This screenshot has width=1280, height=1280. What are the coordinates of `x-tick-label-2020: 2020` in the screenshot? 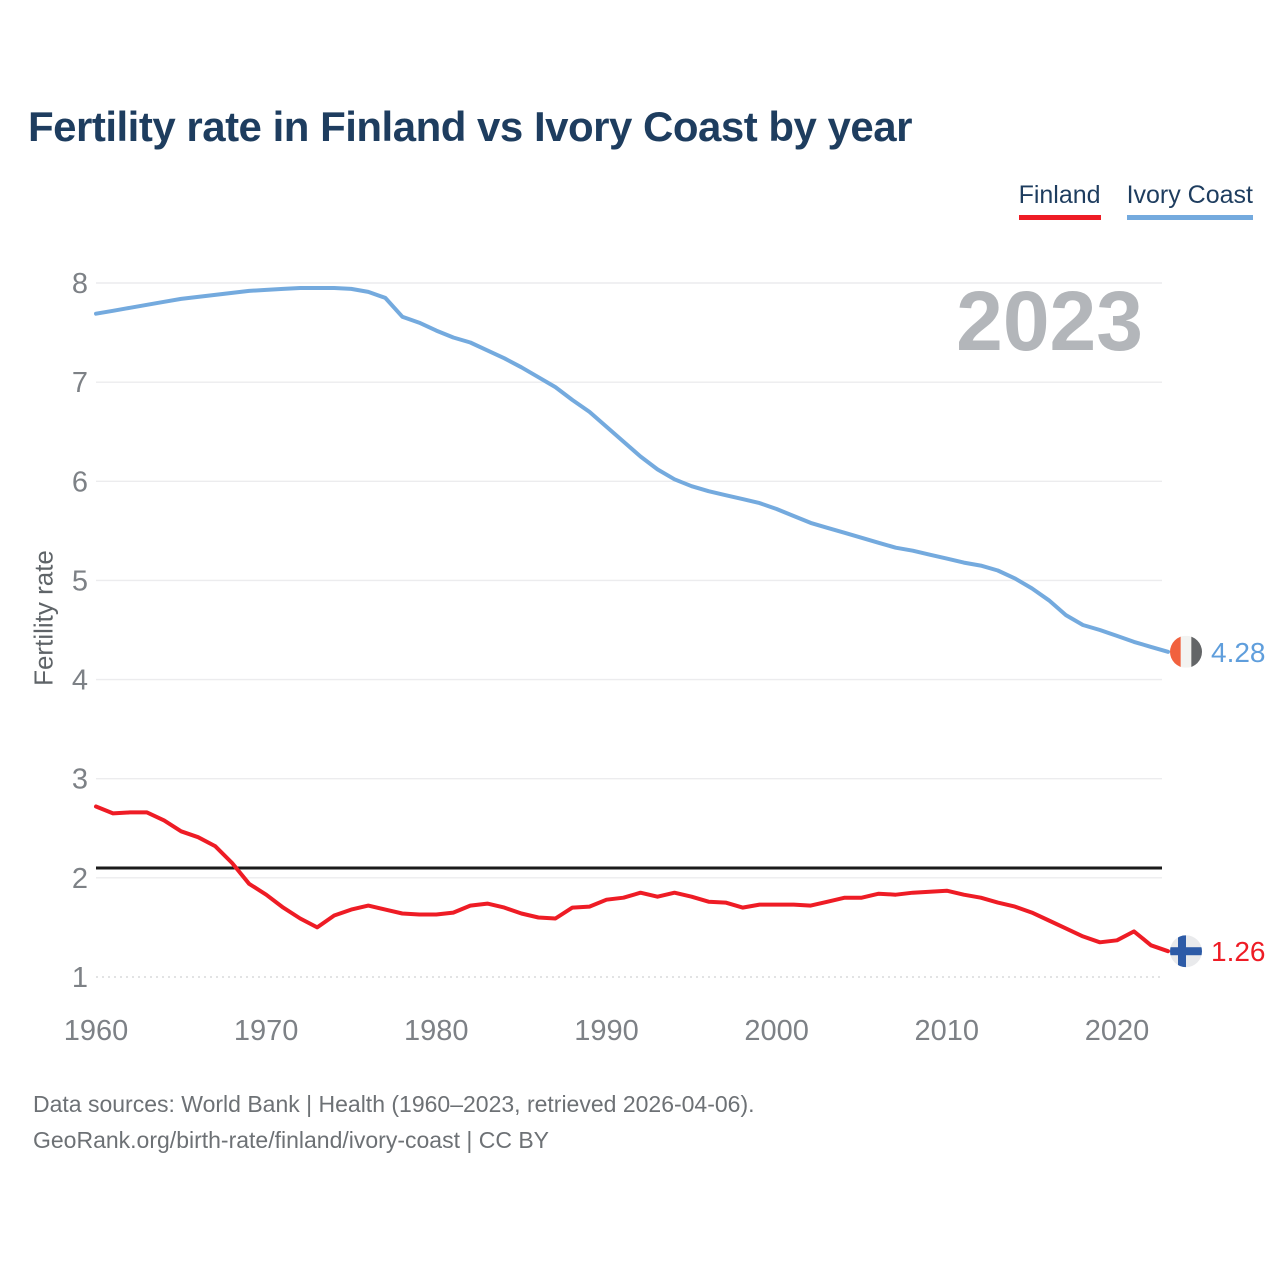 It's located at (1117, 1031).